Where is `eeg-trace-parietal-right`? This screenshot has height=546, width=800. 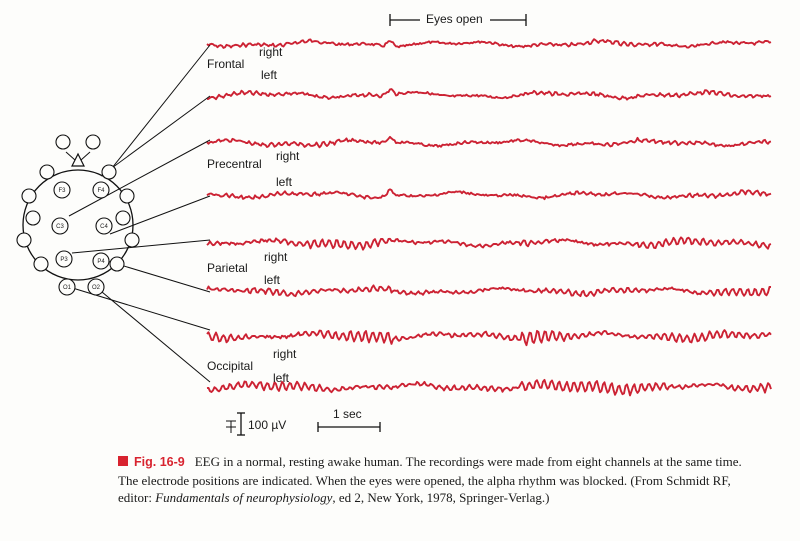
eeg-trace-parietal-right is located at coordinates (489, 243).